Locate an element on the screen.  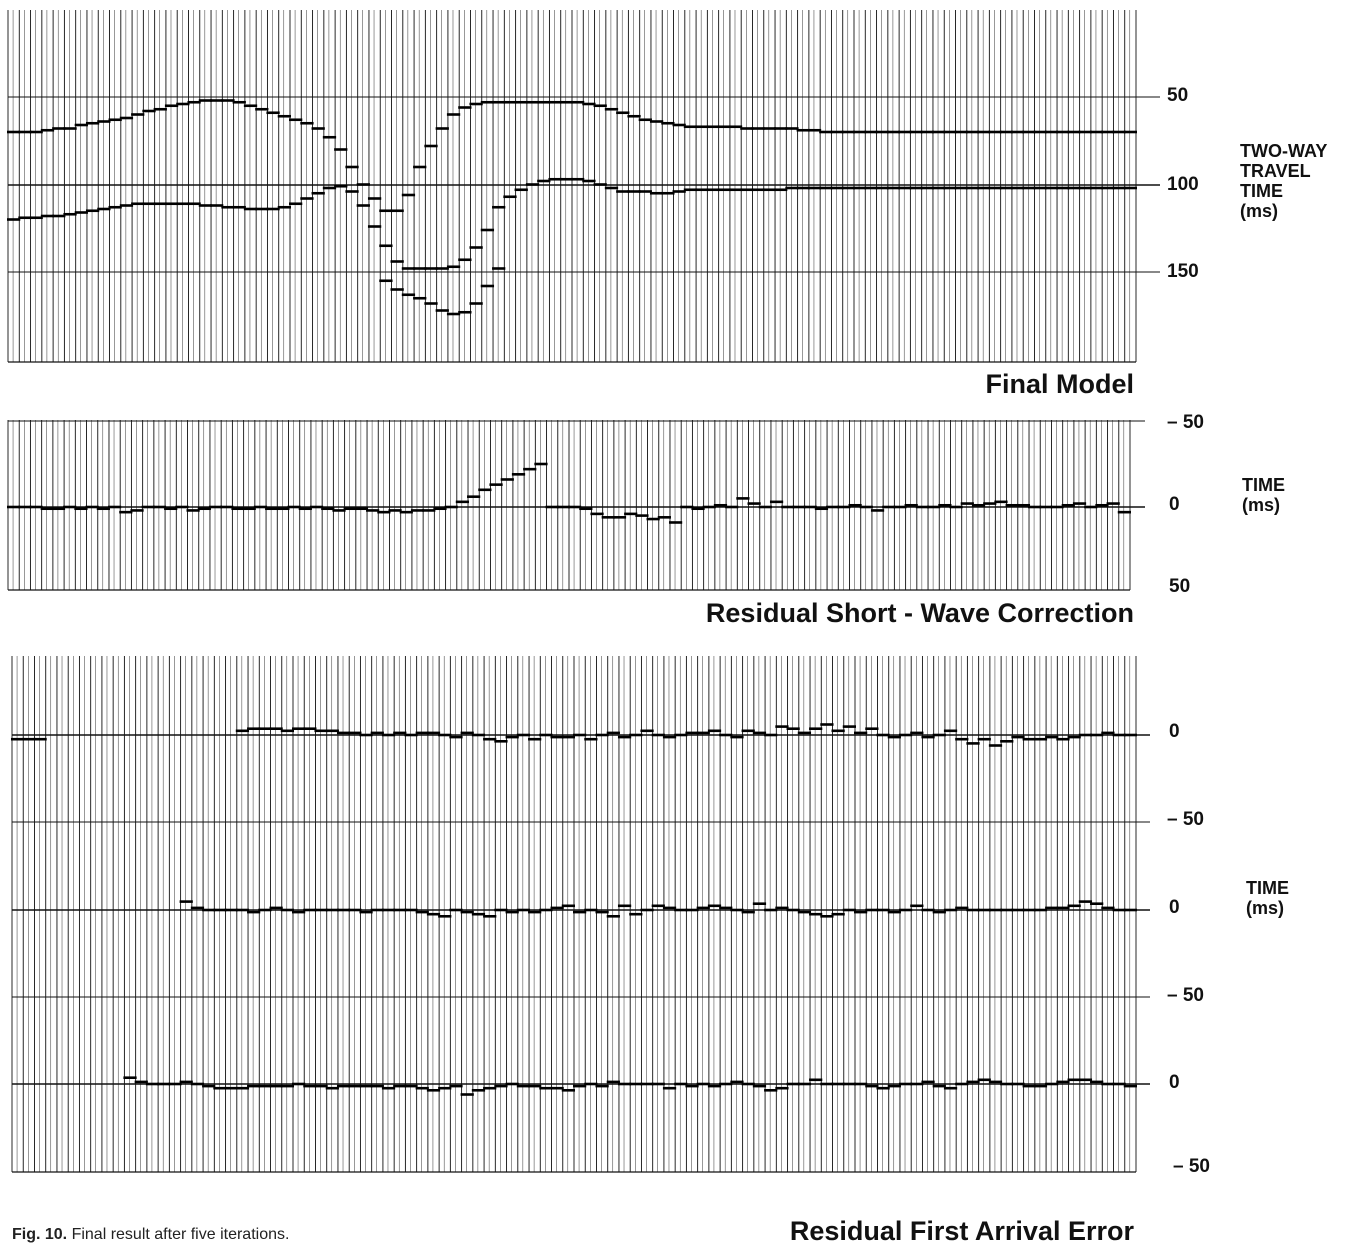
chart-title: Residual Short - Wave Correction is located at coordinates (919, 613).